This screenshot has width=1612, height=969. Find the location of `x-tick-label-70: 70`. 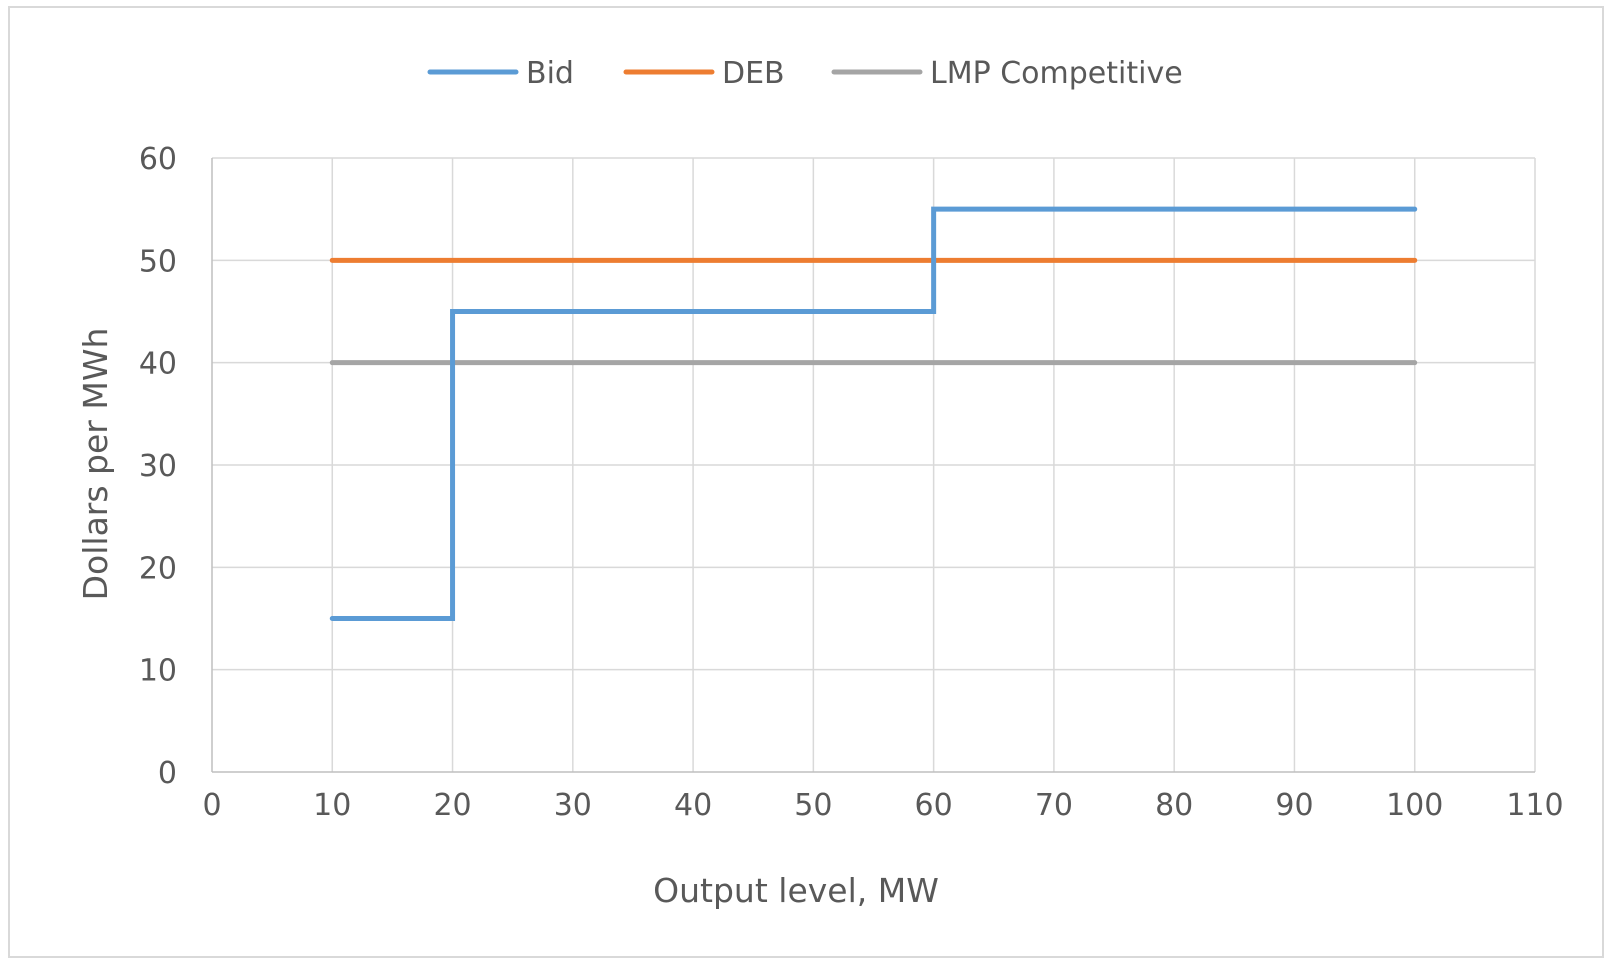

x-tick-label-70: 70 is located at coordinates (1054, 805).